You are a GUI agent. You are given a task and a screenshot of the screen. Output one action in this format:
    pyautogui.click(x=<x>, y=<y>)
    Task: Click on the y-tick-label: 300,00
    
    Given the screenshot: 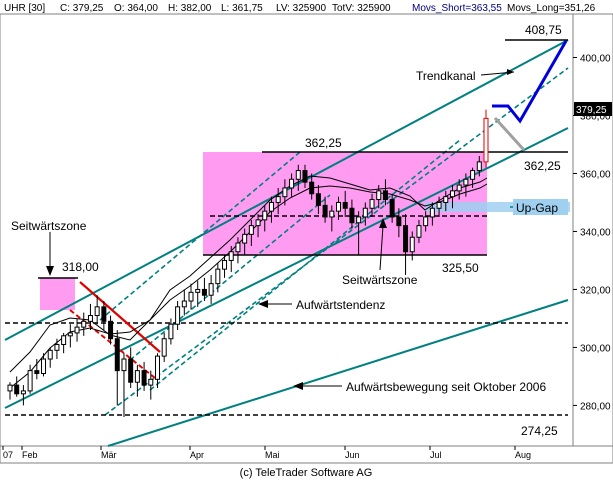 What is the action you would take?
    pyautogui.click(x=595, y=348)
    